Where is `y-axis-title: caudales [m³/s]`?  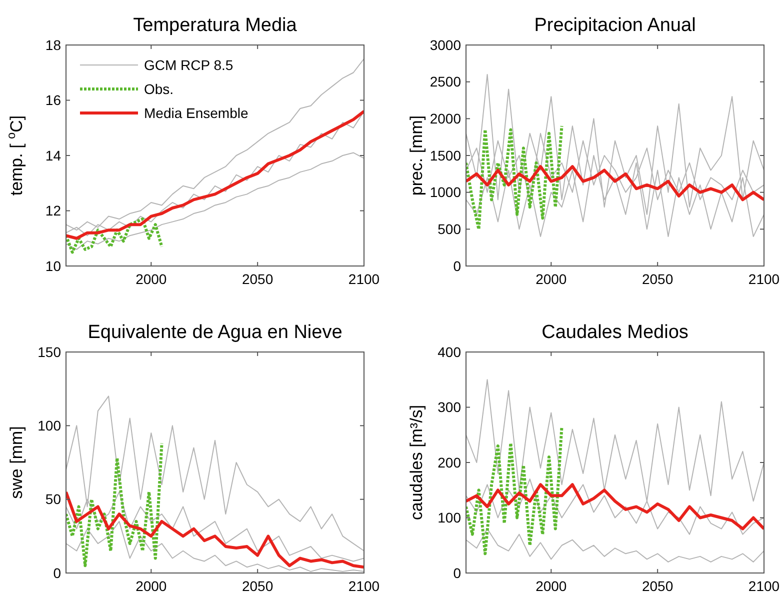 y-axis-title: caudales [m³/s] is located at coordinates (416, 462).